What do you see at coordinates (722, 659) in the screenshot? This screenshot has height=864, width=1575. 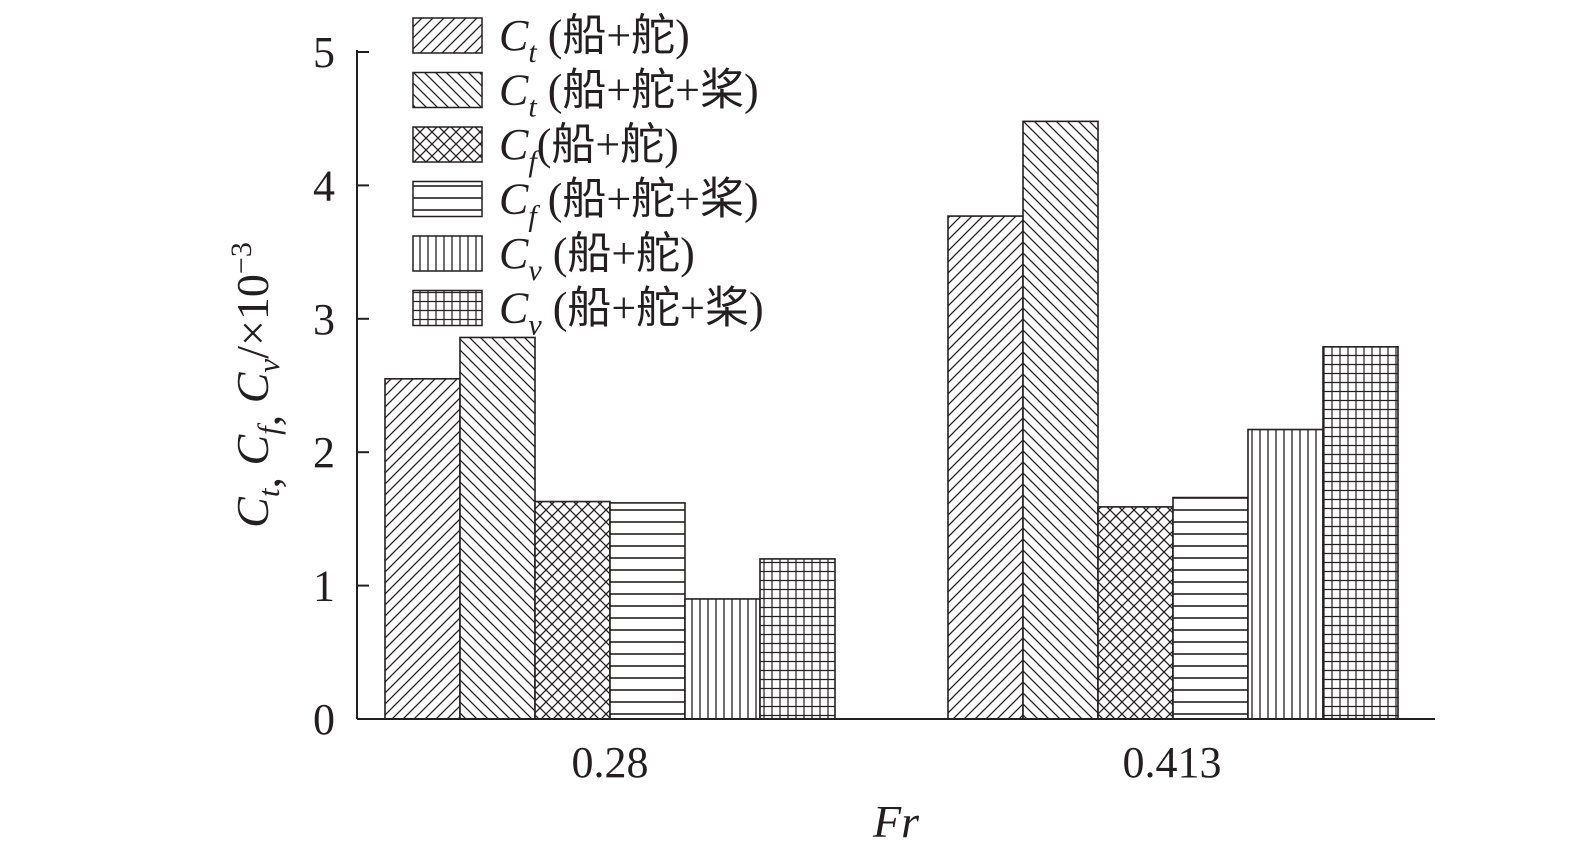 I see `bar-series5-cat1` at bounding box center [722, 659].